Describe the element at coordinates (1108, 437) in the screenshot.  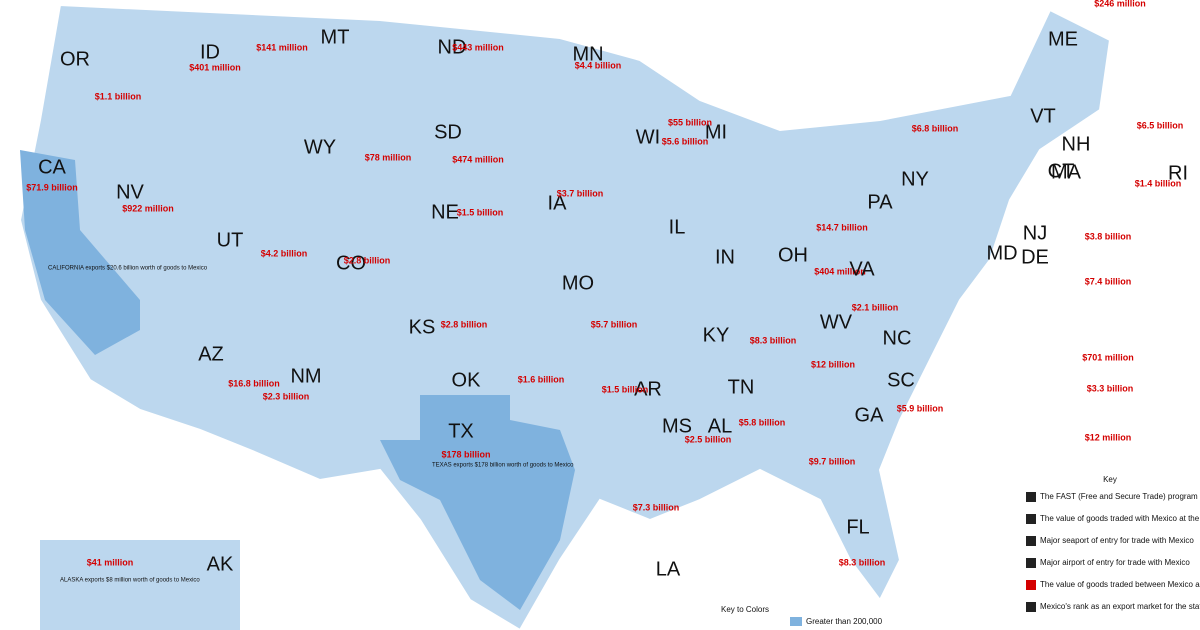
I see `dc-export-value: $12 million` at that location.